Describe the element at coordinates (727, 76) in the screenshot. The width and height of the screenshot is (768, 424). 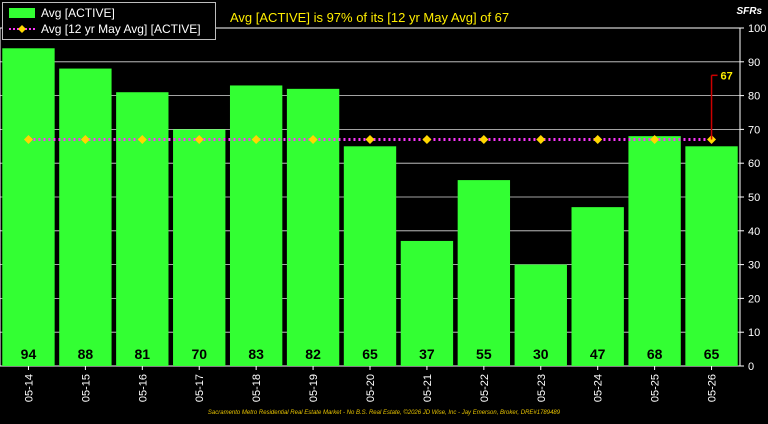
I see `callout-value: 67` at that location.